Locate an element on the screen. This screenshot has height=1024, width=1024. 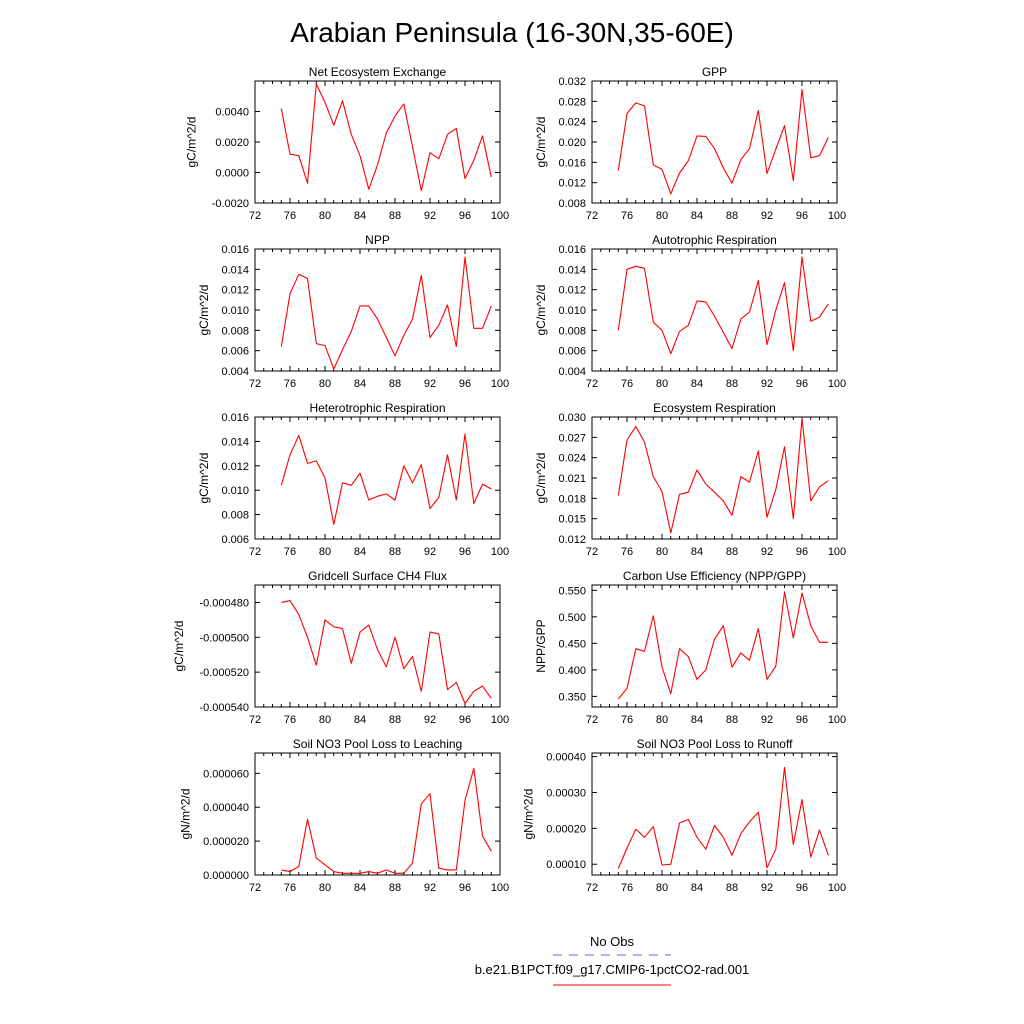
y-tick-label: 0.550 is located at coordinates (572, 591).